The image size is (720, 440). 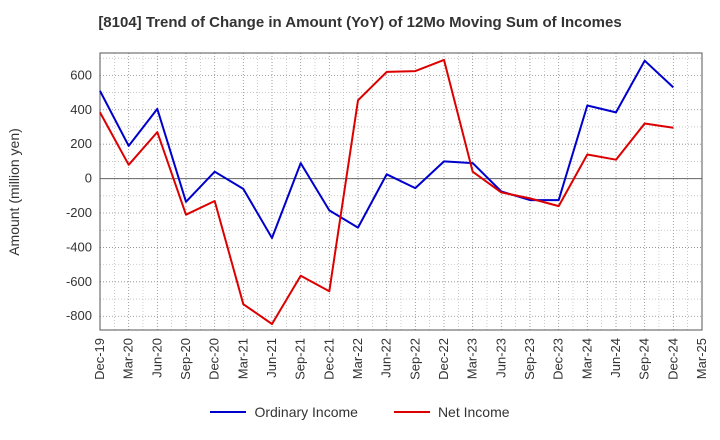 What do you see at coordinates (271, 358) in the screenshot?
I see `x-tick-label: Jun-21` at bounding box center [271, 358].